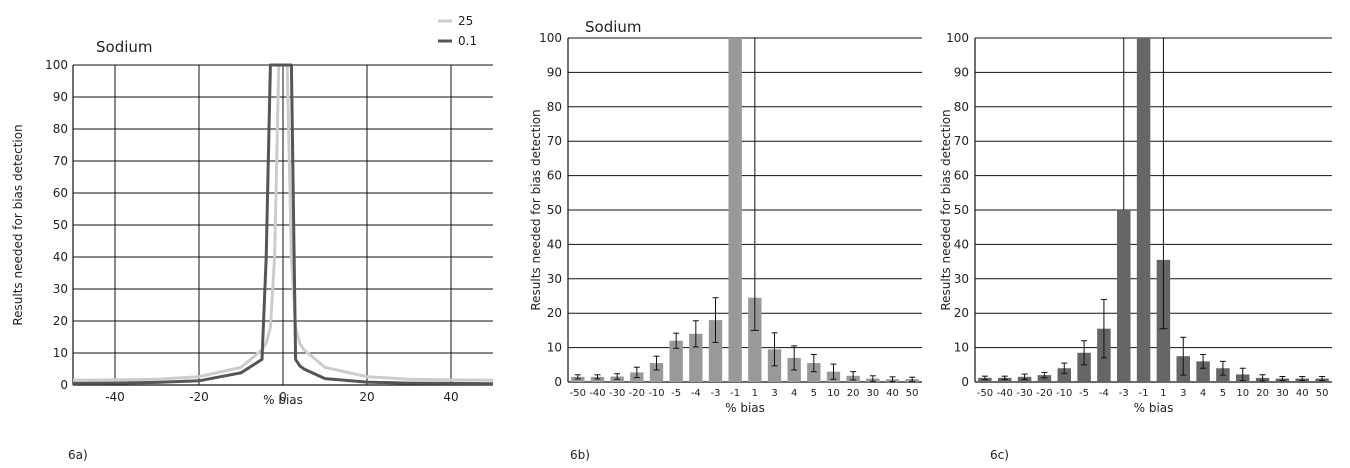  What do you see at coordinates (696, 393) in the screenshot?
I see `x-tick-label: -4` at bounding box center [696, 393].